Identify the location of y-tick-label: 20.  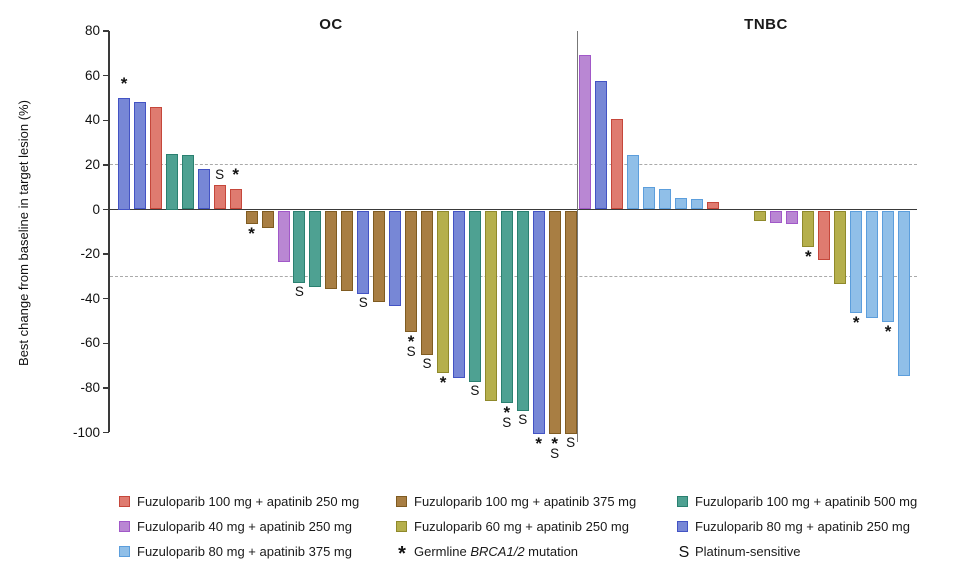
(92, 164).